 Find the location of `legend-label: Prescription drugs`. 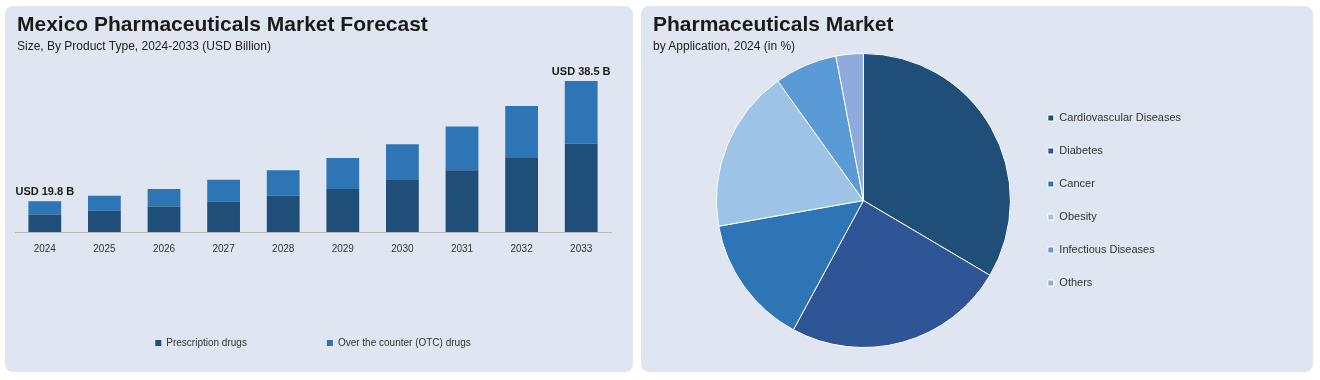

legend-label: Prescription drugs is located at coordinates (206, 342).